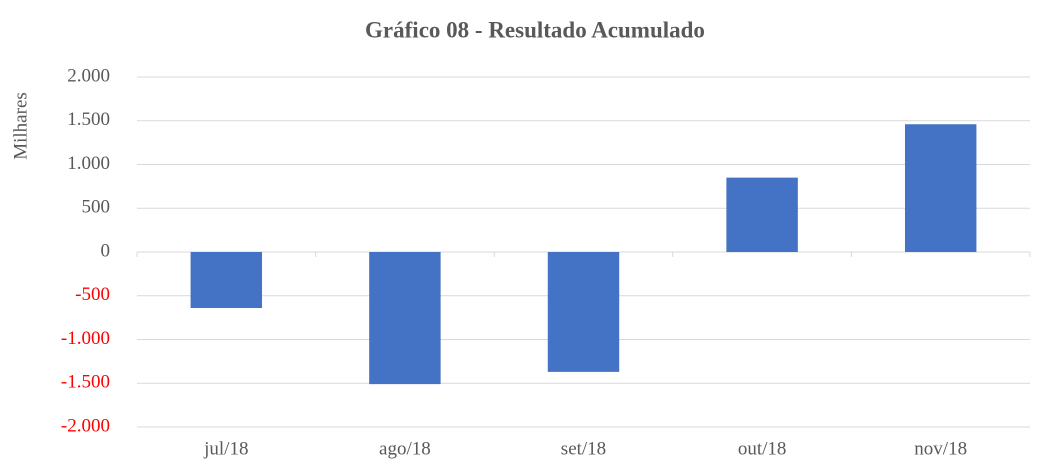  Describe the element at coordinates (85, 382) in the screenshot. I see `y-tick-label: -1.500` at that location.